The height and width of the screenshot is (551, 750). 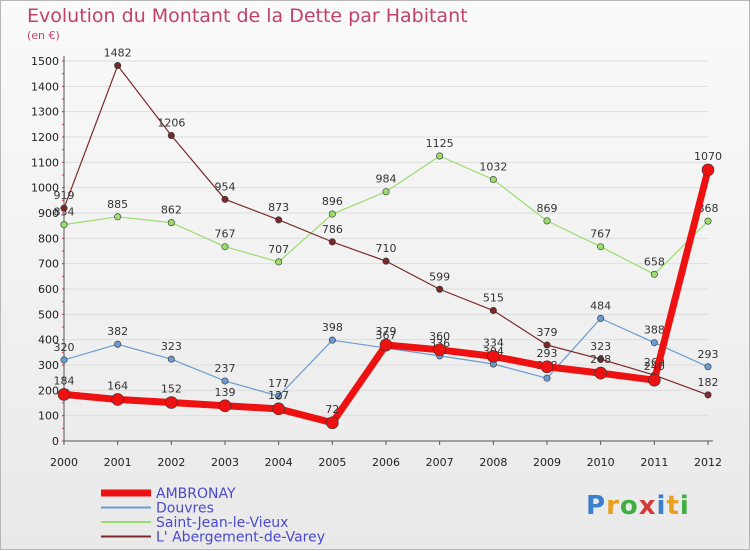 What do you see at coordinates (48, 289) in the screenshot?
I see `y-tick-label: 600` at bounding box center [48, 289].